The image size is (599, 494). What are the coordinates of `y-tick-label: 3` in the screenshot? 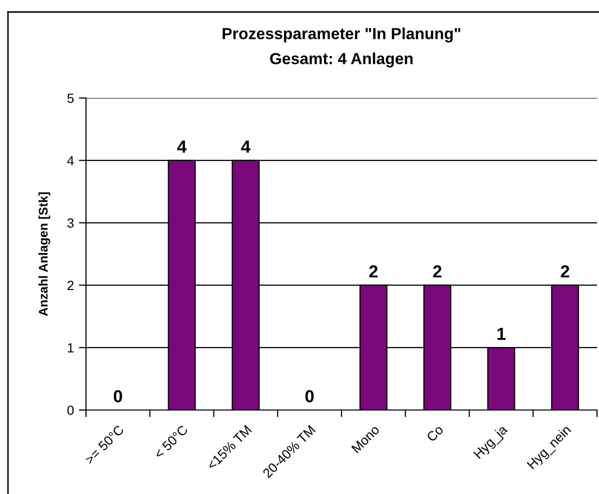 It's located at (70, 223).